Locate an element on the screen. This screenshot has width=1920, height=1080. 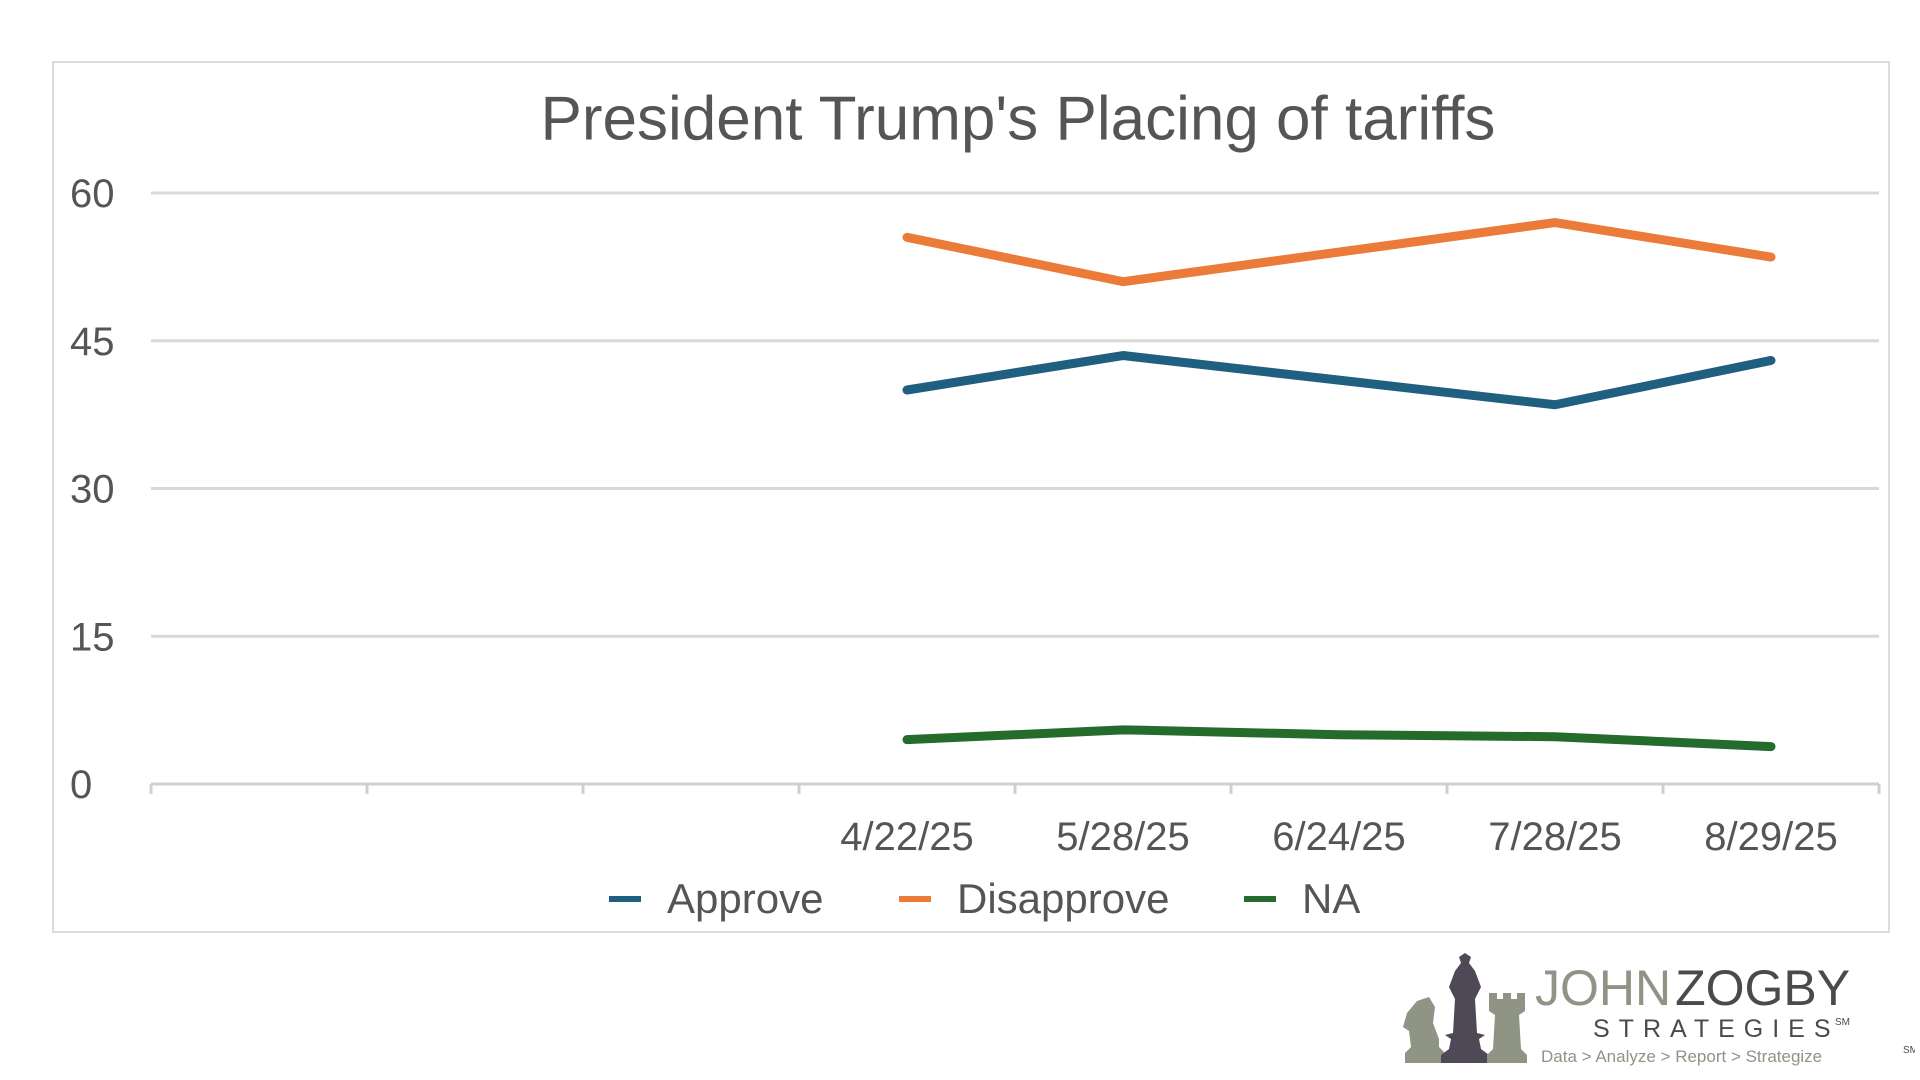
series-line-disapprove is located at coordinates (1339, 252).